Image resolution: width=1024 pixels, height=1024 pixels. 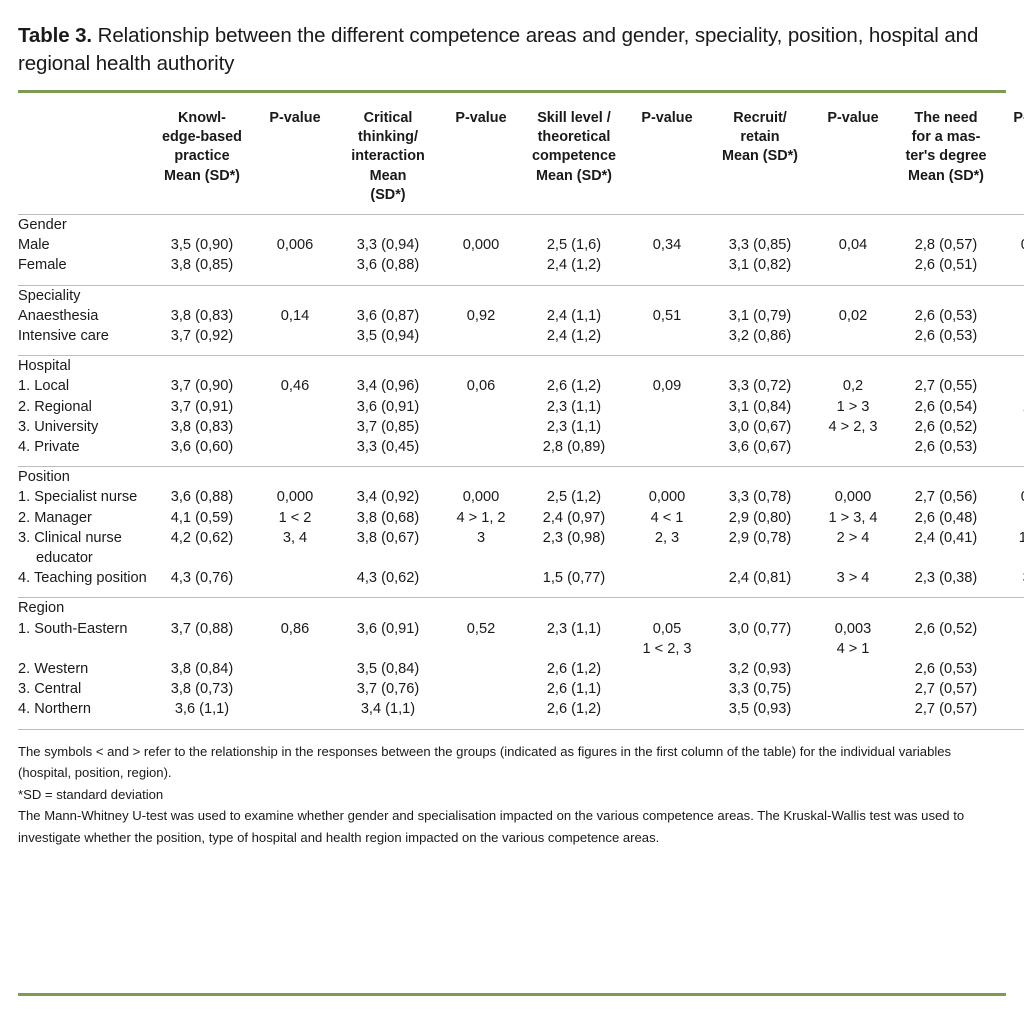 What do you see at coordinates (574, 447) in the screenshot?
I see `cell-skill-level: 2,8 (0,89)` at bounding box center [574, 447].